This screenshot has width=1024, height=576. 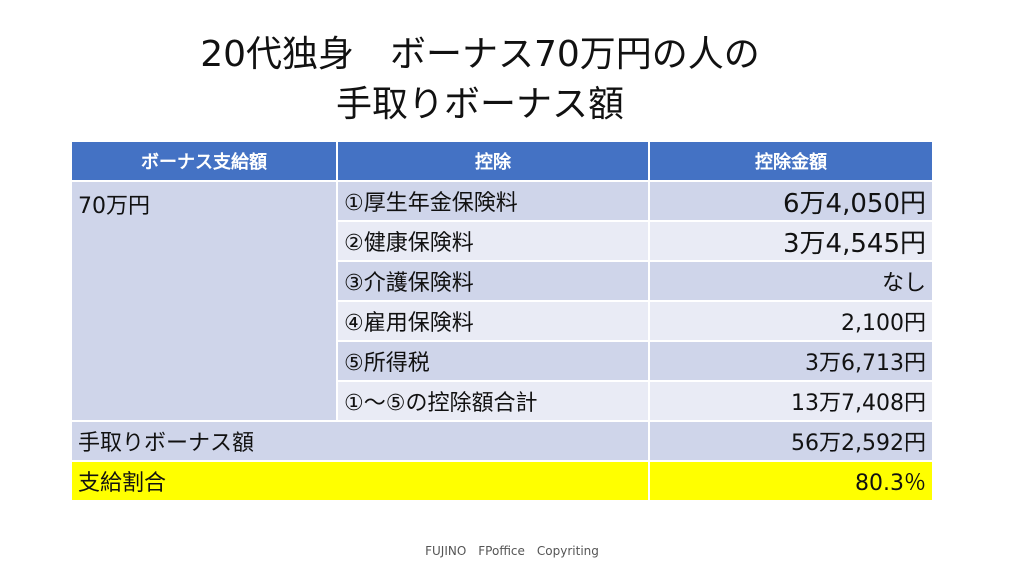 What do you see at coordinates (493, 241) in the screenshot?
I see `deduction-label: ②健康保険料` at bounding box center [493, 241].